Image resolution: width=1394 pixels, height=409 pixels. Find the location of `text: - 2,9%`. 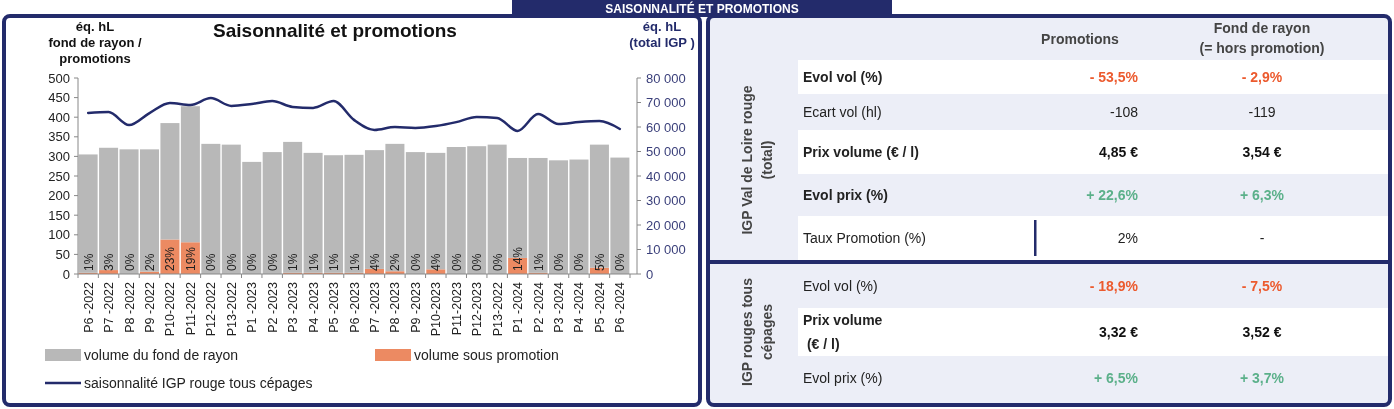

text: - 2,9% is located at coordinates (1262, 77).